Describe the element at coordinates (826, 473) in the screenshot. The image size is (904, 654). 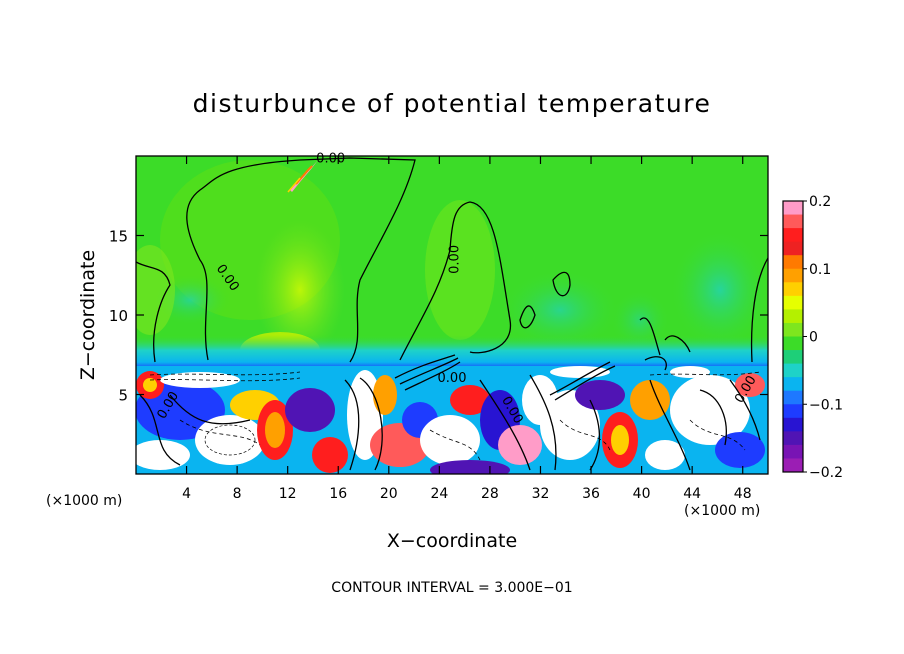
I see `colorbar-tick-label: −0.2` at that location.